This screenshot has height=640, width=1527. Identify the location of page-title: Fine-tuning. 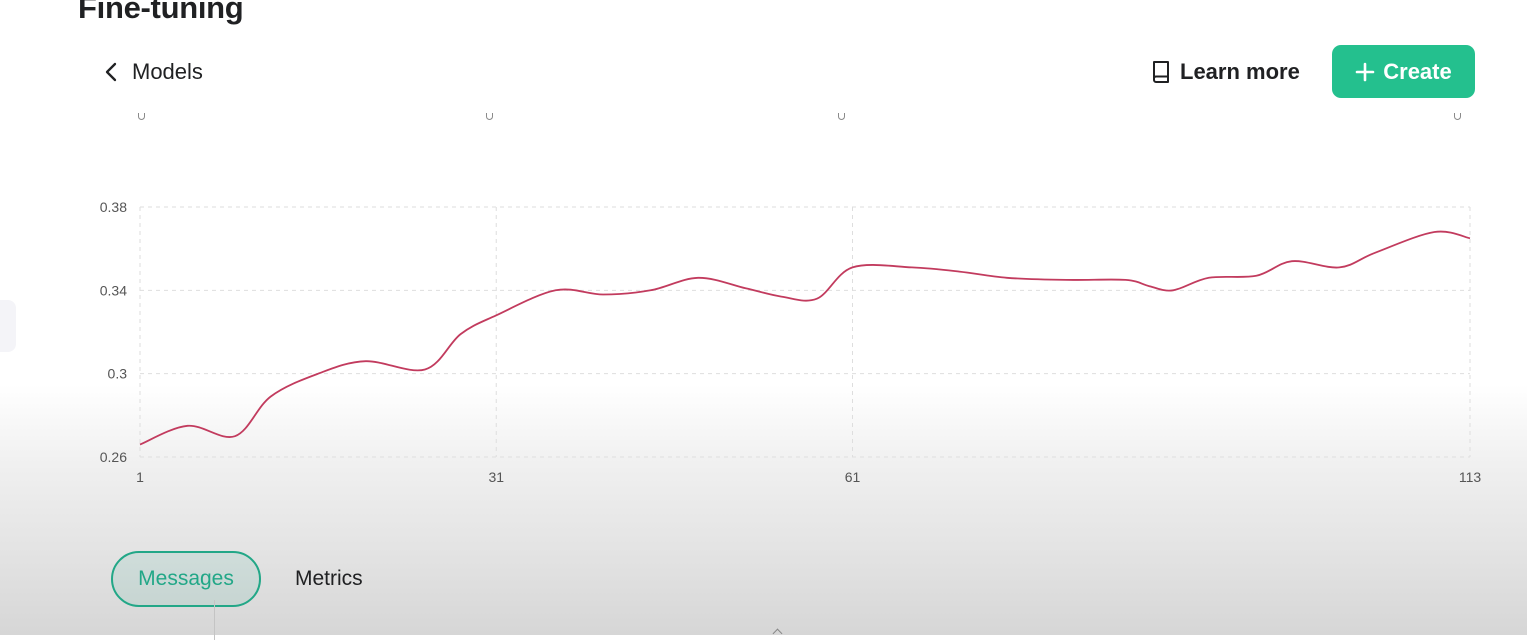
(161, 12).